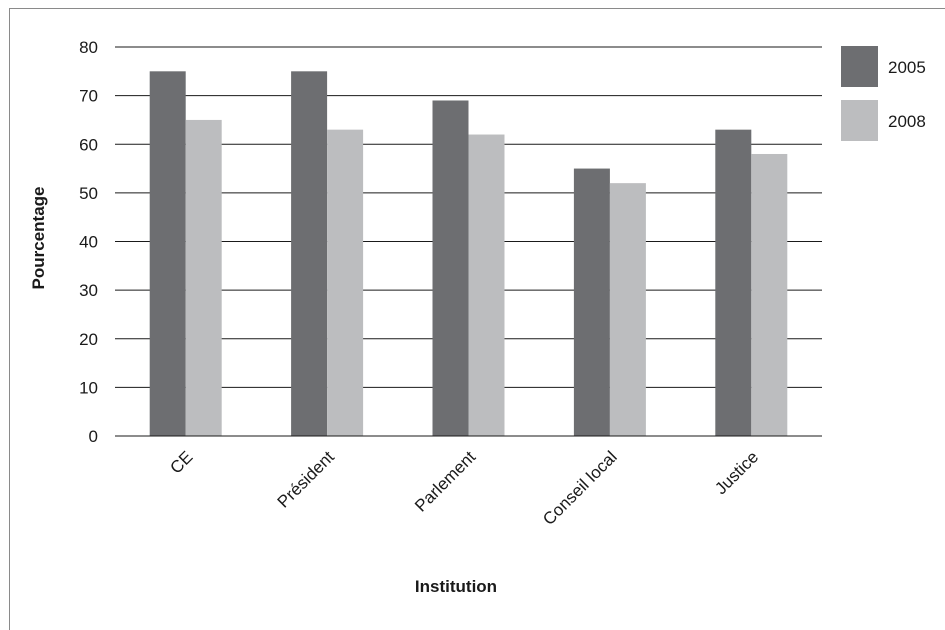 The width and height of the screenshot is (945, 630). I want to click on x-tick-label: Conseil local, so click(580, 488).